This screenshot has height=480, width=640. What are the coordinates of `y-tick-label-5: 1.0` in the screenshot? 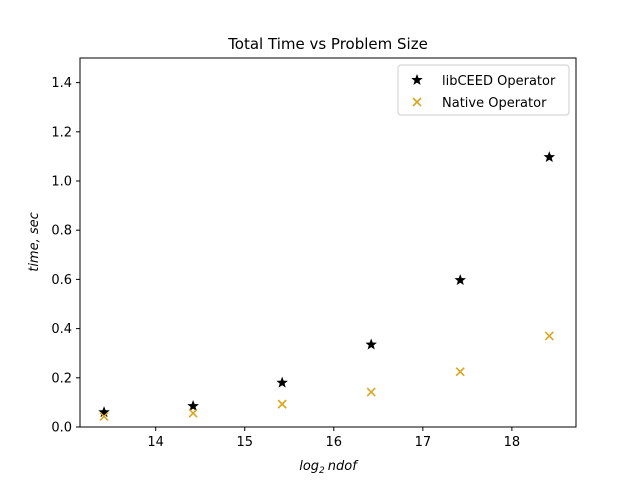 It's located at (61, 182).